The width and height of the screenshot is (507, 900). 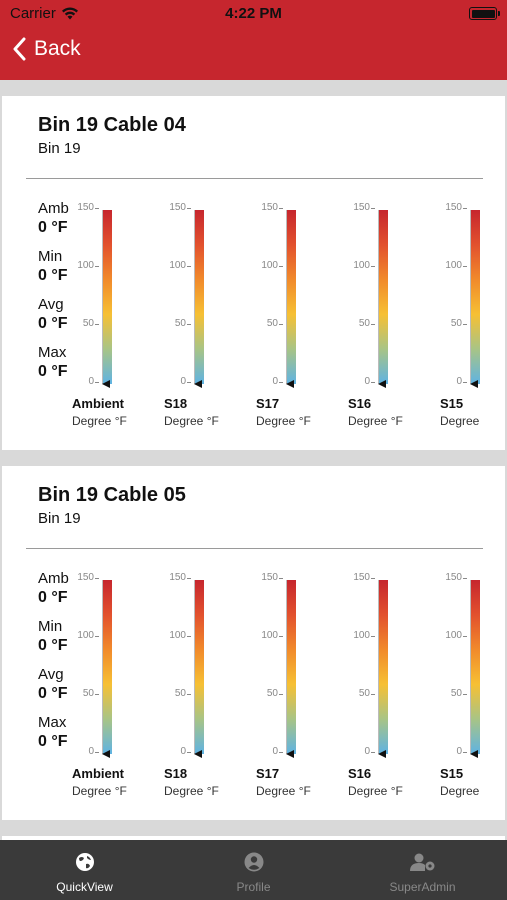 I want to click on tab-superadmin: SuperAdmin, so click(x=422, y=870).